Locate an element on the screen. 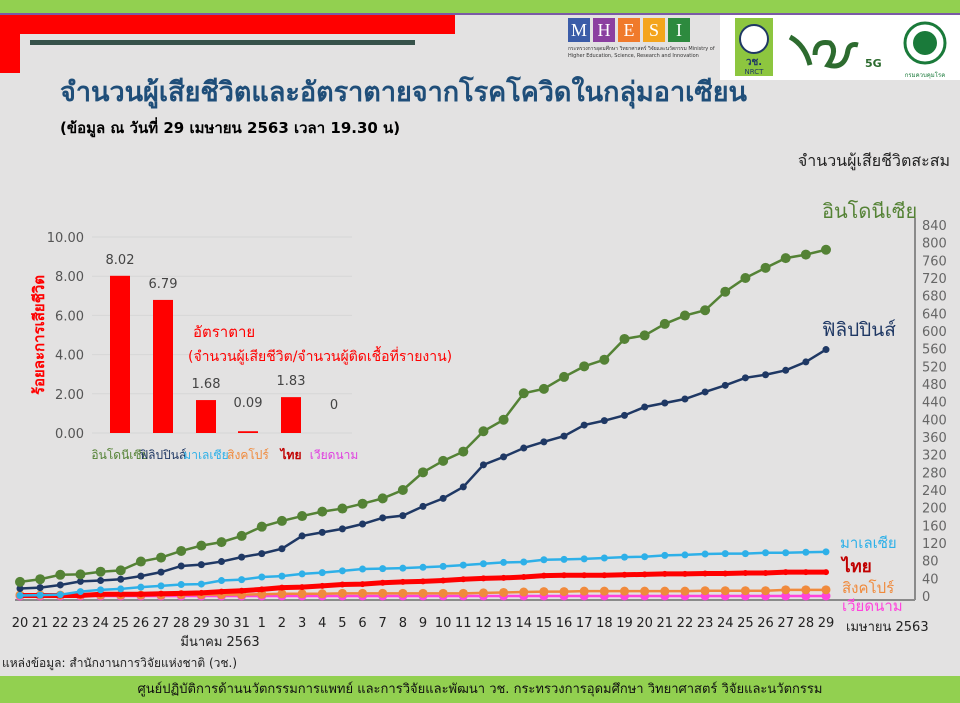  x-tick-label: 28 is located at coordinates (181, 623).